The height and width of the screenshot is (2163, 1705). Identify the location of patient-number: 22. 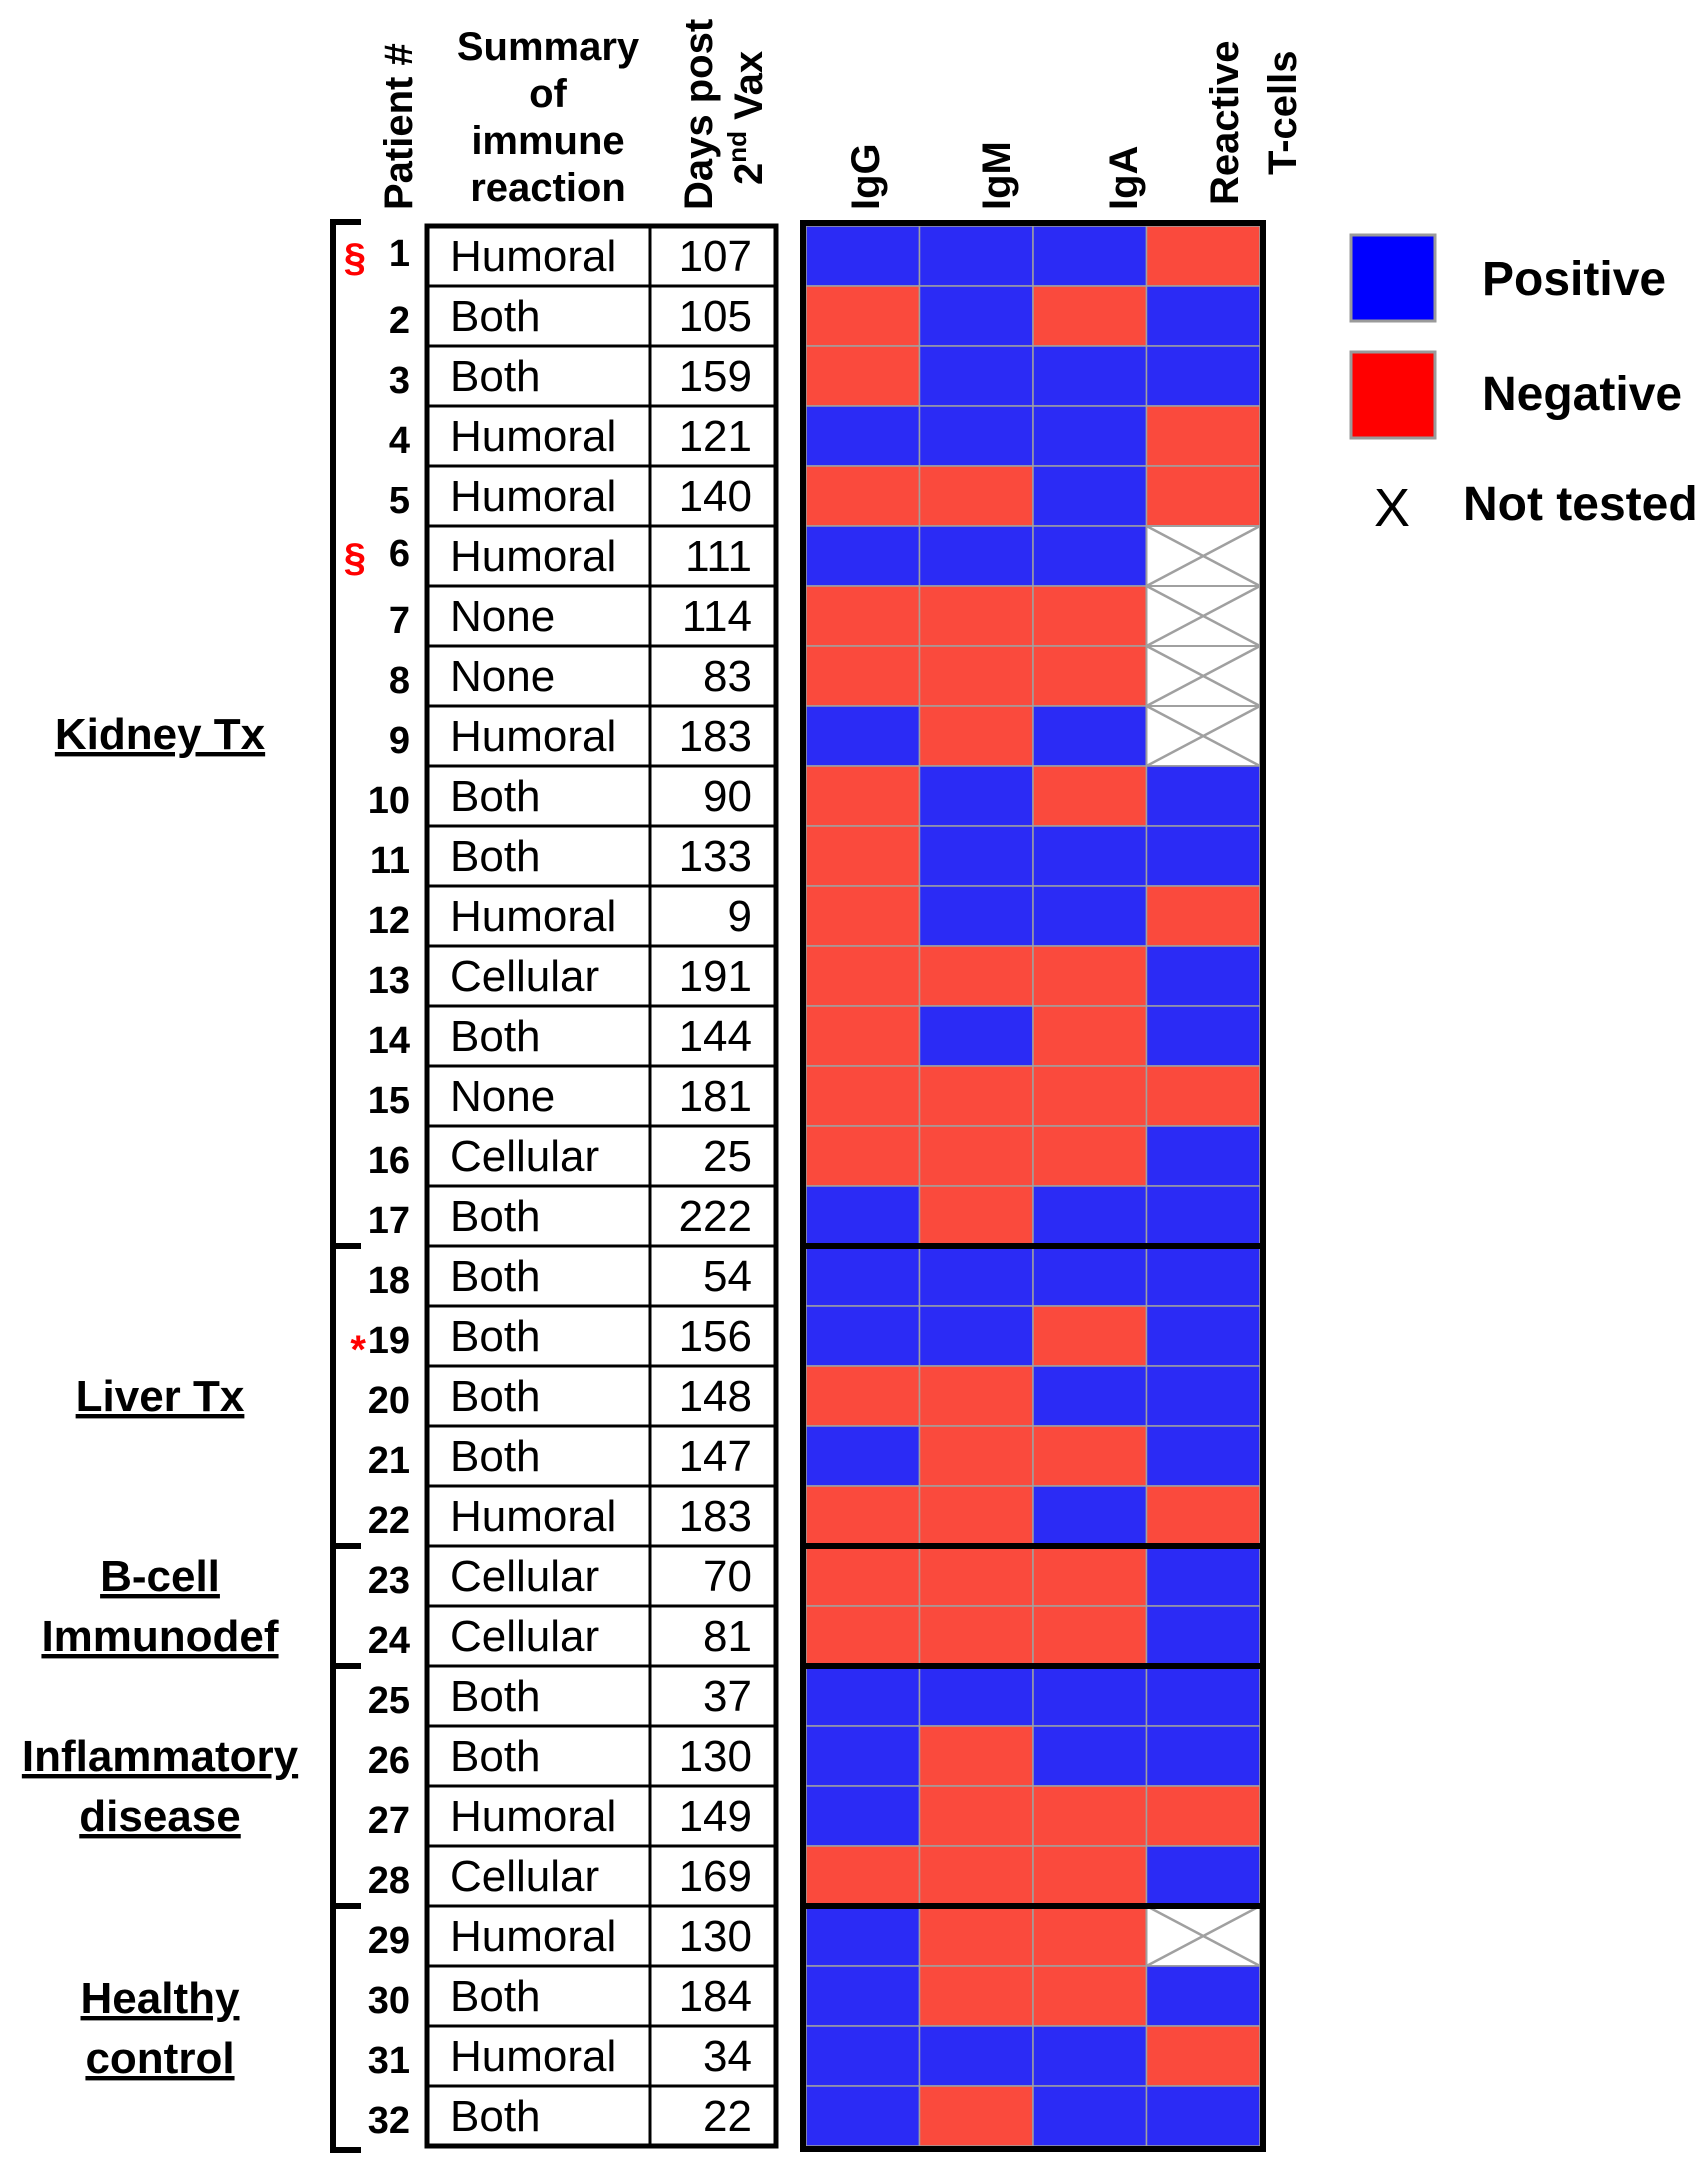
(389, 1521).